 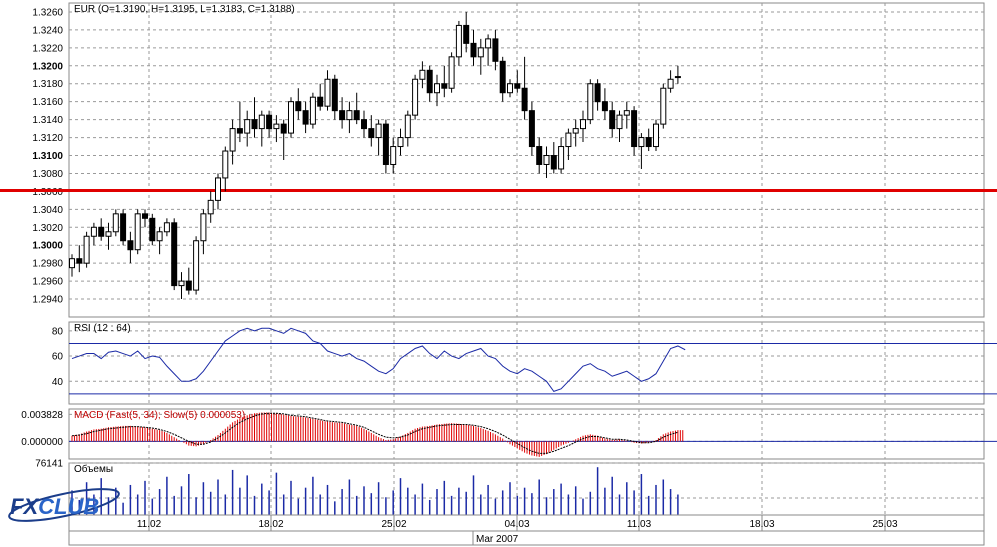 What do you see at coordinates (497, 539) in the screenshot?
I see `month-label: Mar 2007` at bounding box center [497, 539].